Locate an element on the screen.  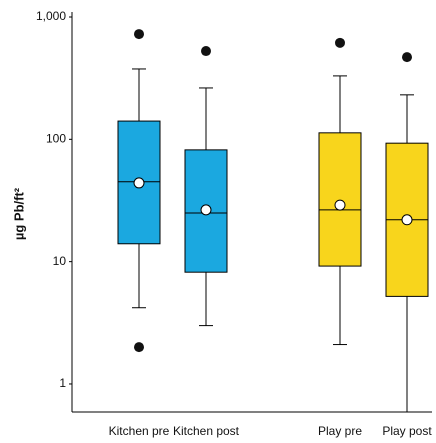
y-tick-label: 1 is located at coordinates (62, 383).